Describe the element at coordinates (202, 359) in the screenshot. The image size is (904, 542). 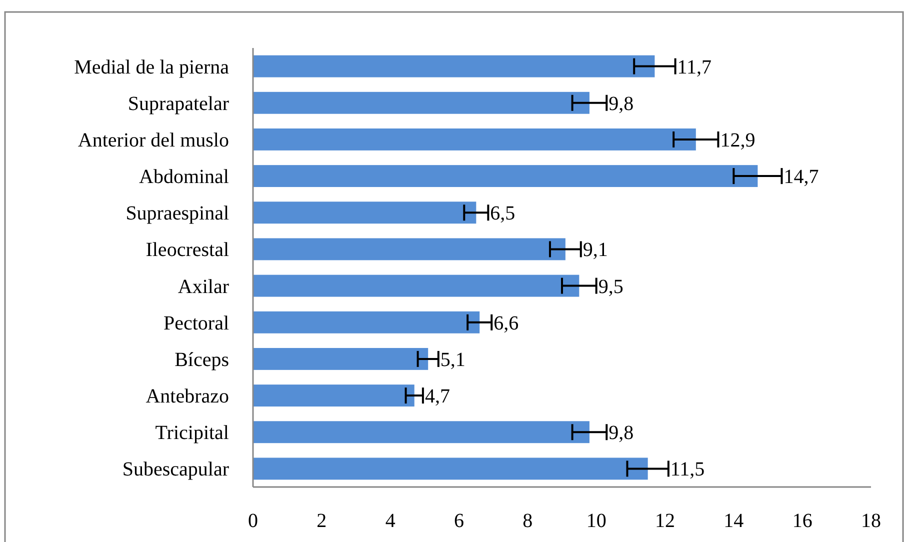
I see `y-tick-label: Bíceps` at that location.